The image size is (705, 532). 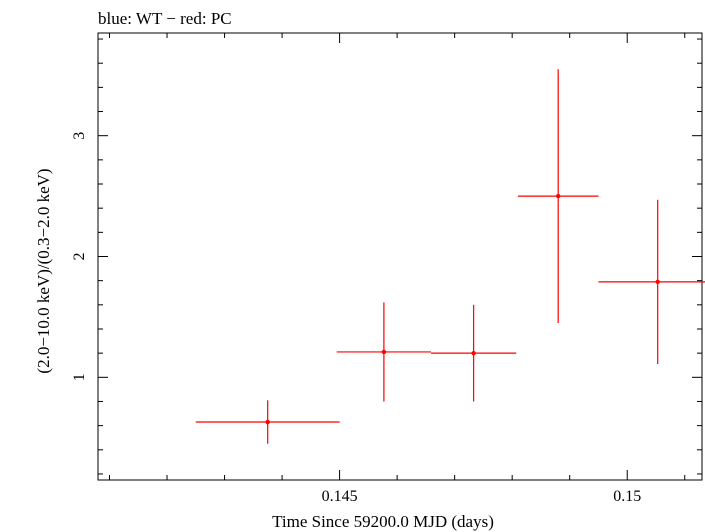 What do you see at coordinates (43, 270) in the screenshot?
I see `y-axis-label: (2.0−10.0 keV)/(0.3−2.0 keV)` at bounding box center [43, 270].